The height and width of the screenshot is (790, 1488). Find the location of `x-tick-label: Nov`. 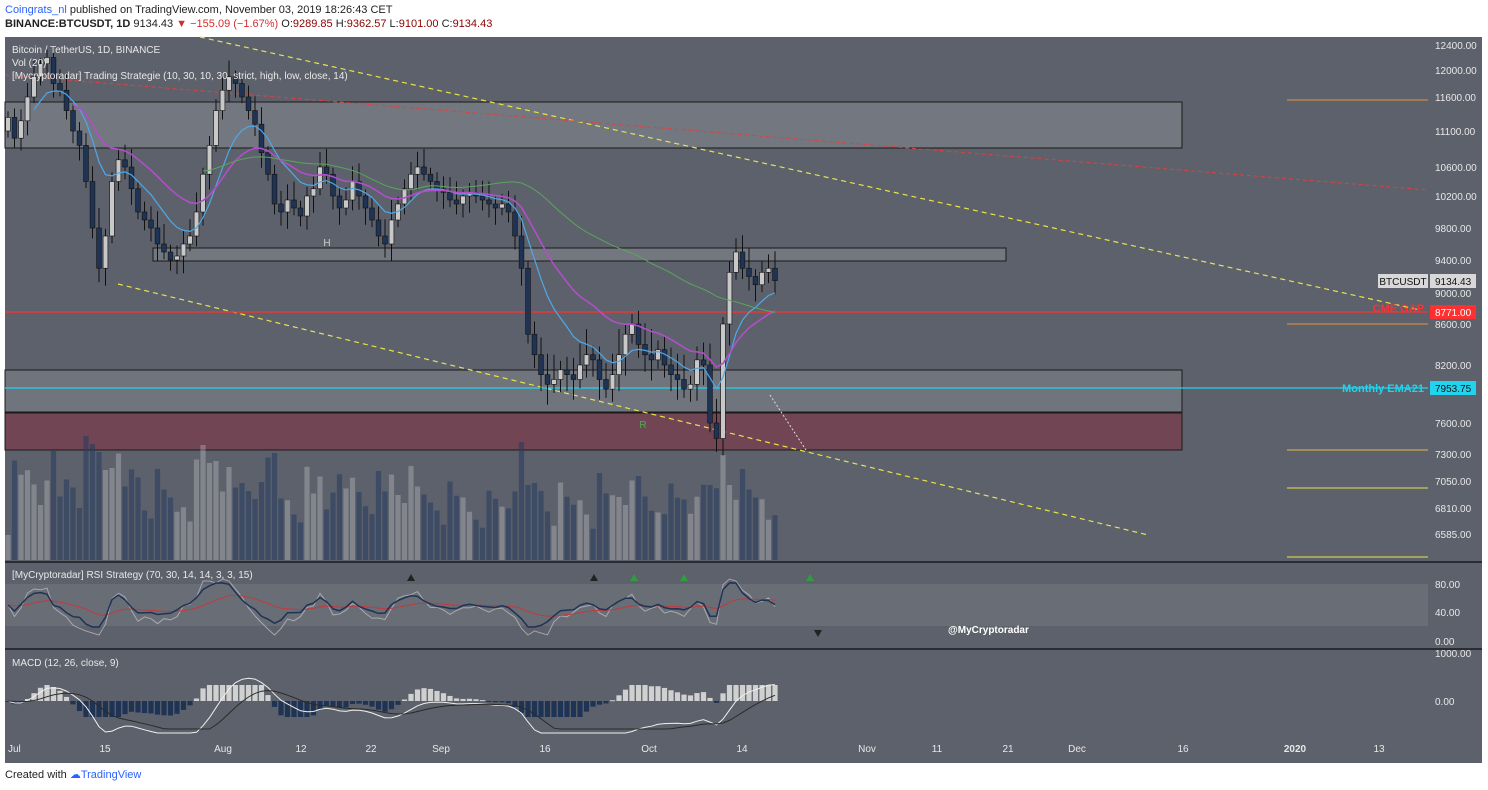

x-tick-label: Nov is located at coordinates (867, 749).